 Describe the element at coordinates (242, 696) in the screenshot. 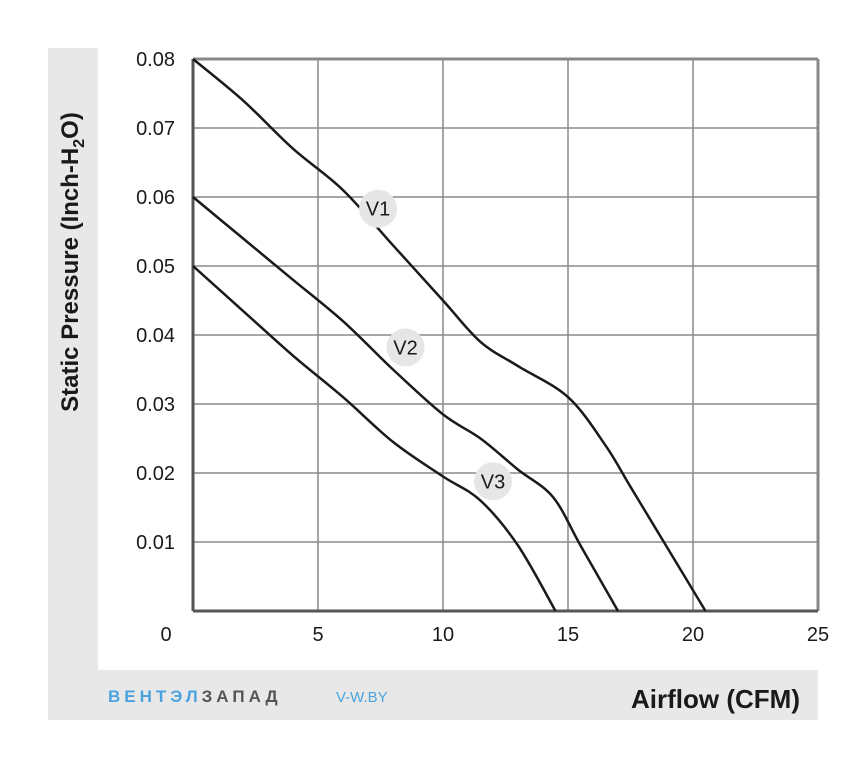

I see `brand-part-2: ЗАПАД` at that location.